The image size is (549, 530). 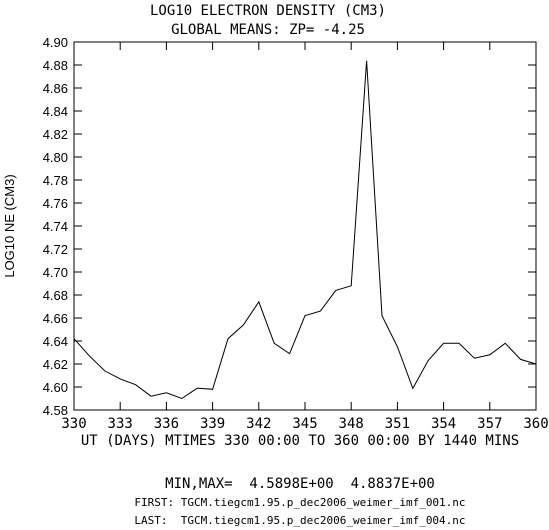 I want to click on y-tick-label: 4.58, so click(x=55, y=410).